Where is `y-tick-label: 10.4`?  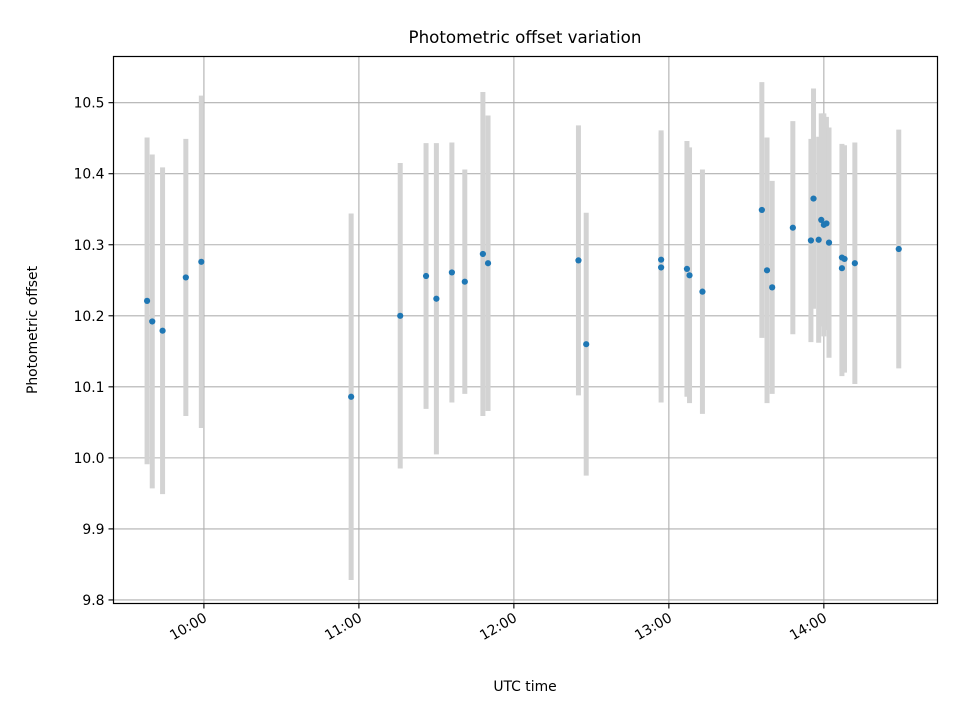
y-tick-label: 10.4 is located at coordinates (89, 175).